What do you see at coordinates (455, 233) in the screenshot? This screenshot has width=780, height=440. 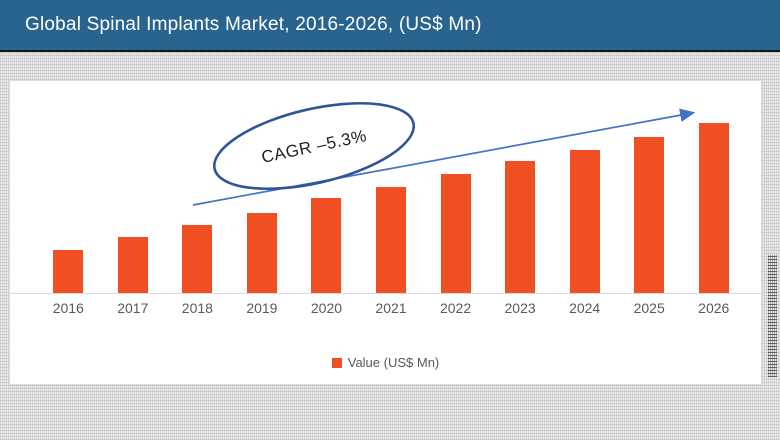 I see `bar-2022` at bounding box center [455, 233].